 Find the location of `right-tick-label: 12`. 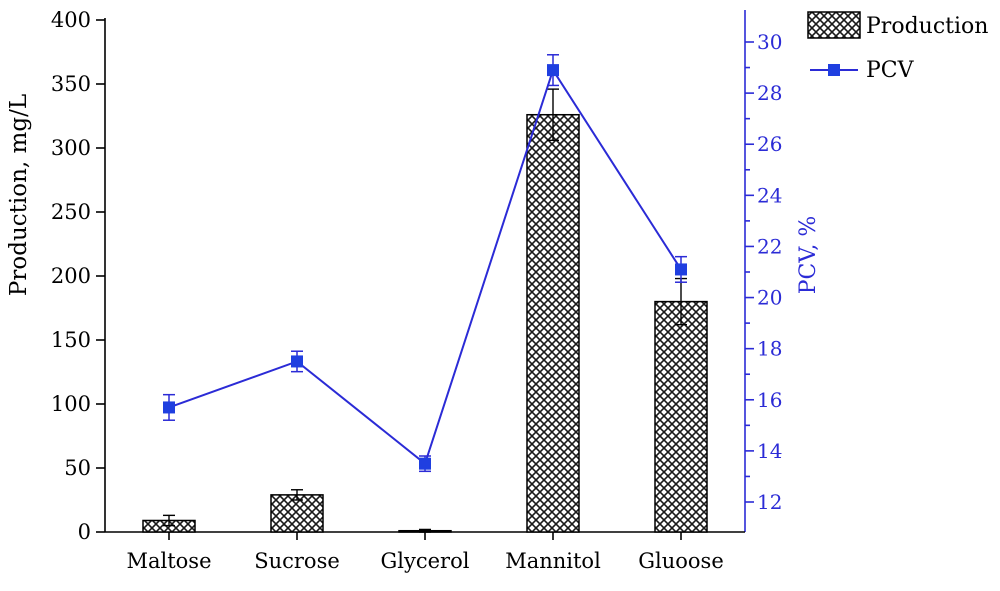

right-tick-label: 12 is located at coordinates (769, 502).